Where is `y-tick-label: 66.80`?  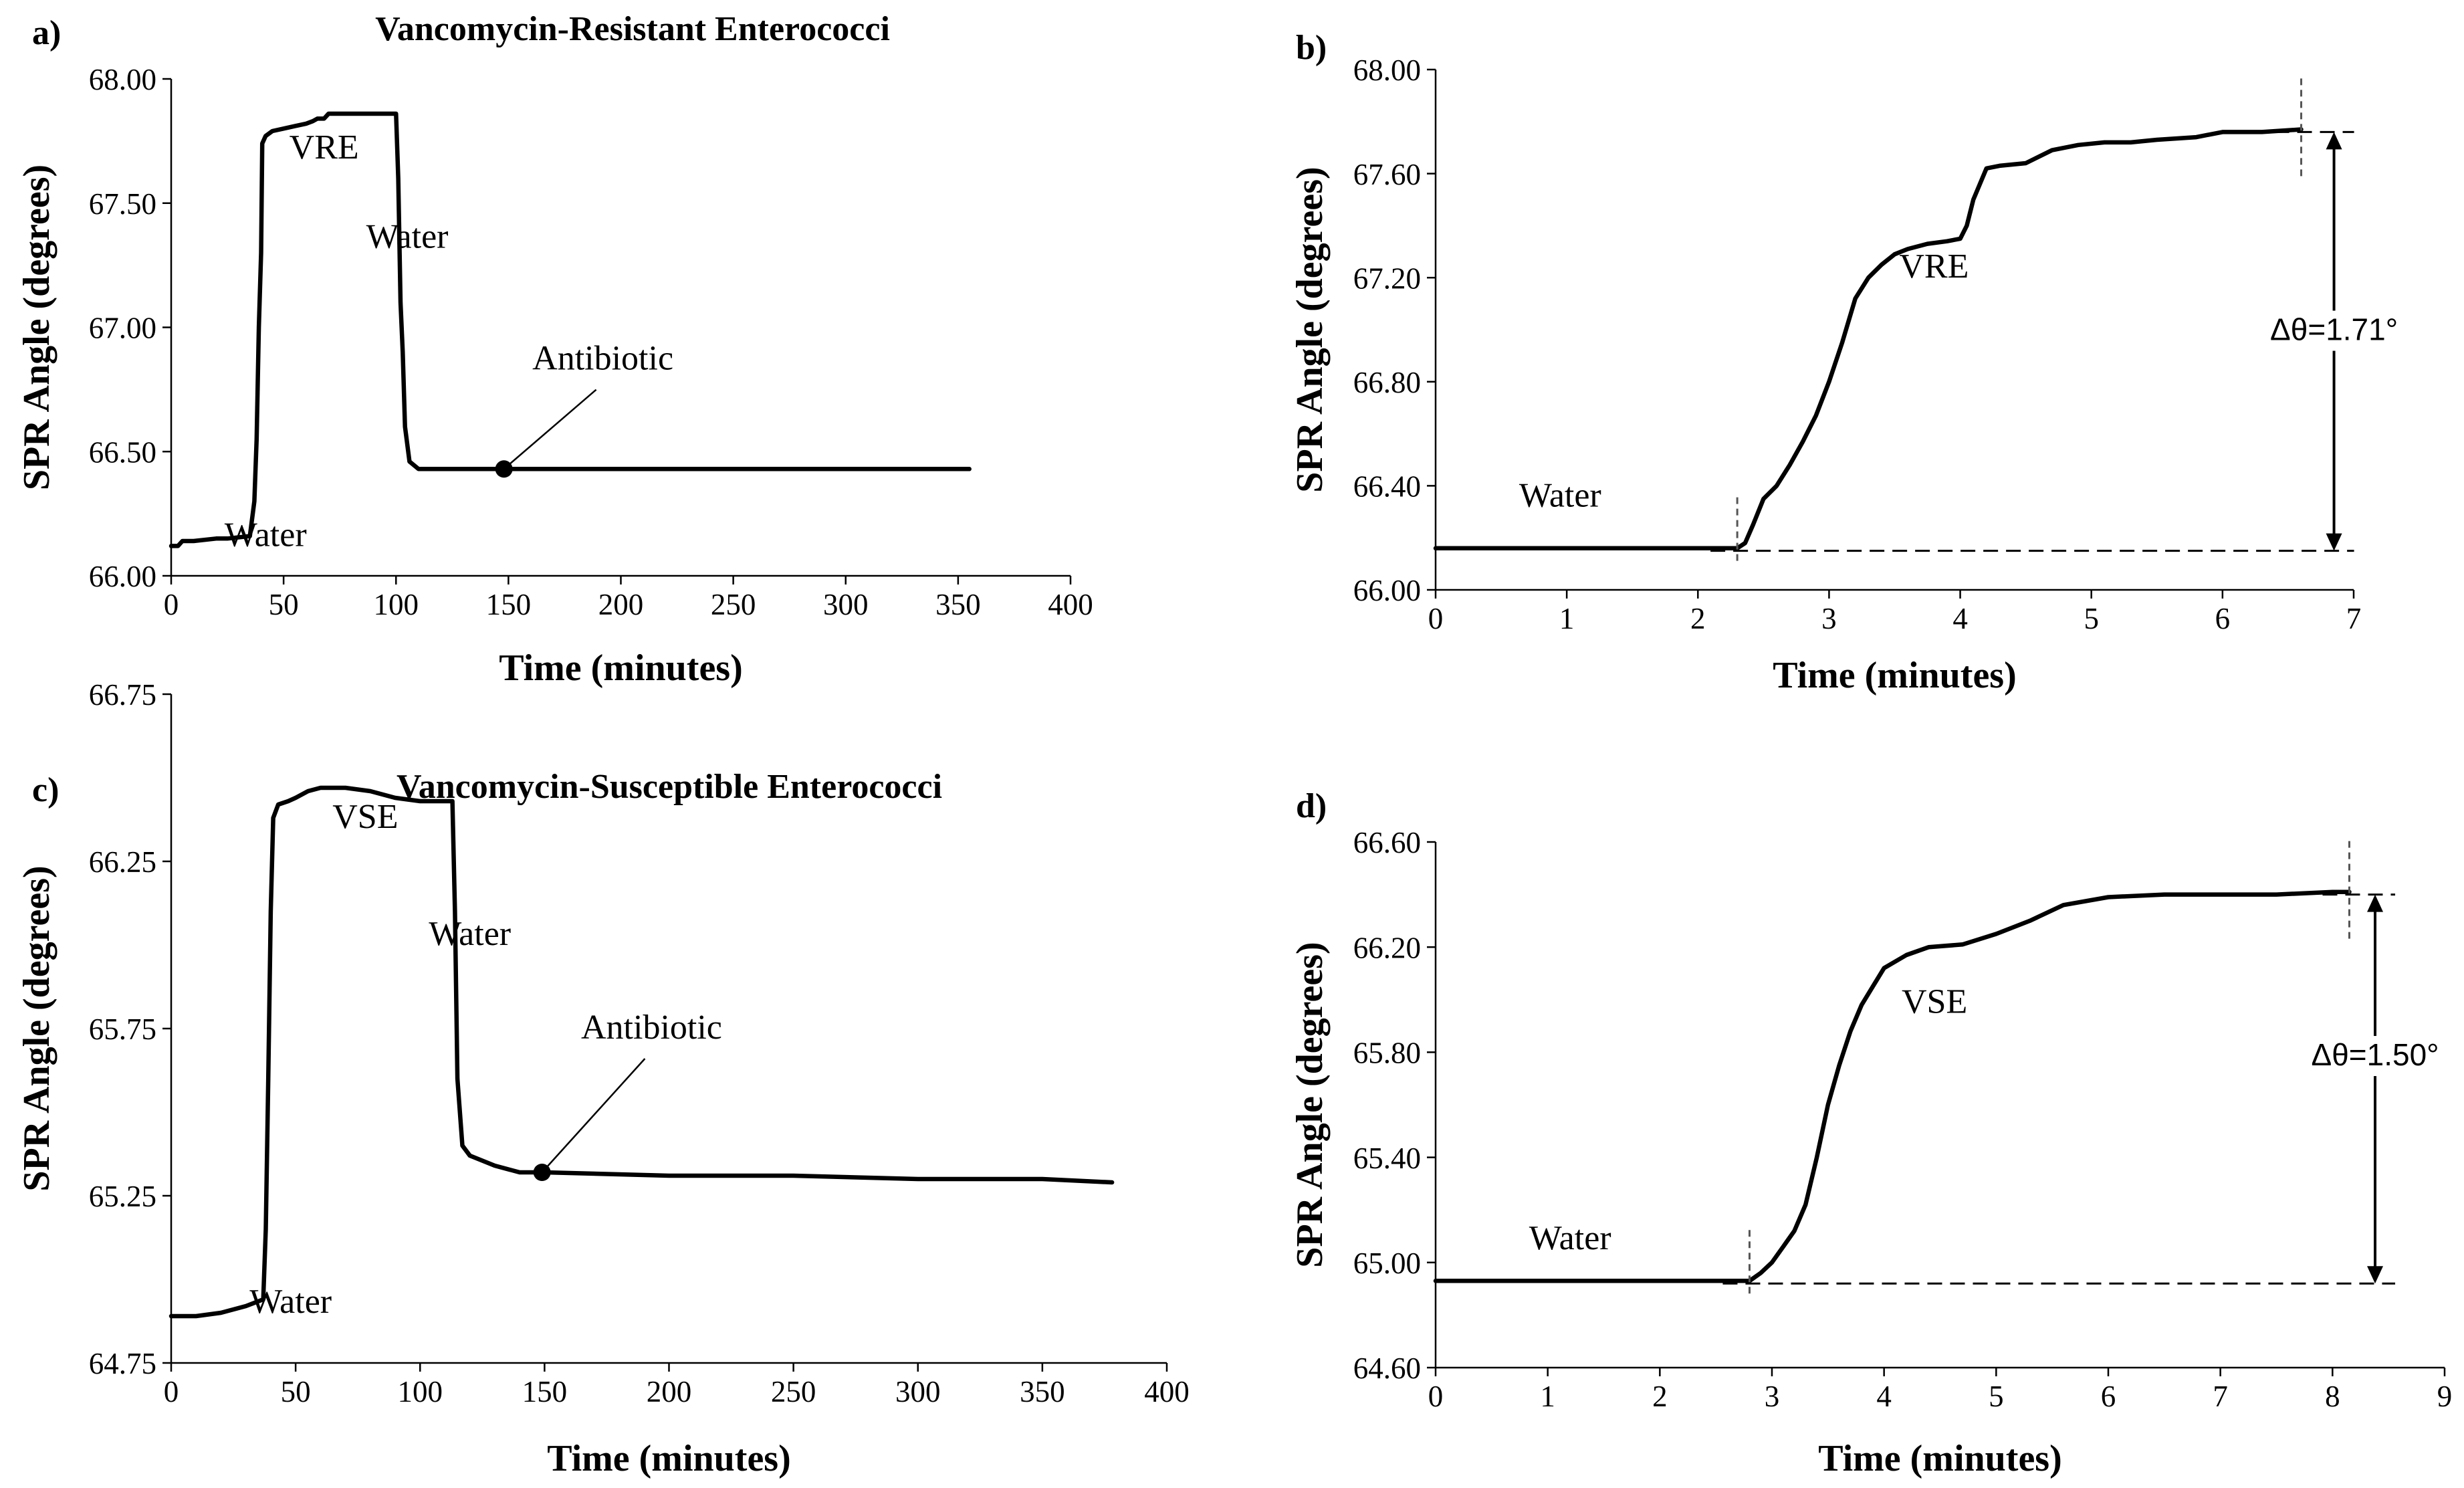 y-tick-label: 66.80 is located at coordinates (1387, 383).